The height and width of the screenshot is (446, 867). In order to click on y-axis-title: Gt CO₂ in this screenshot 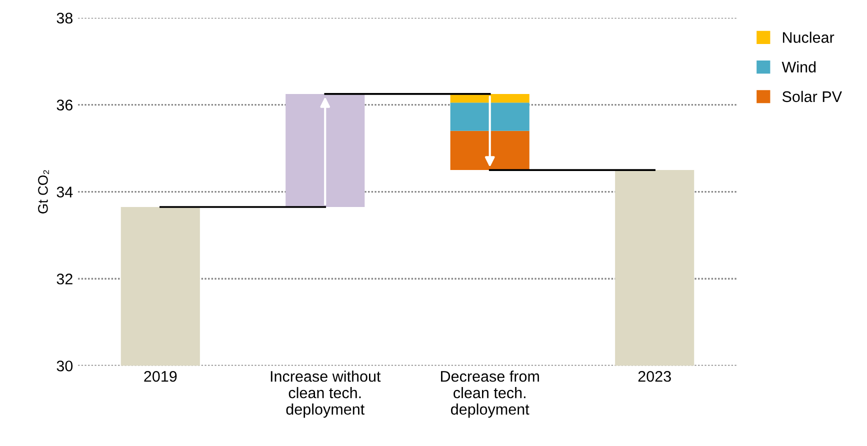, I will do `click(43, 192)`.